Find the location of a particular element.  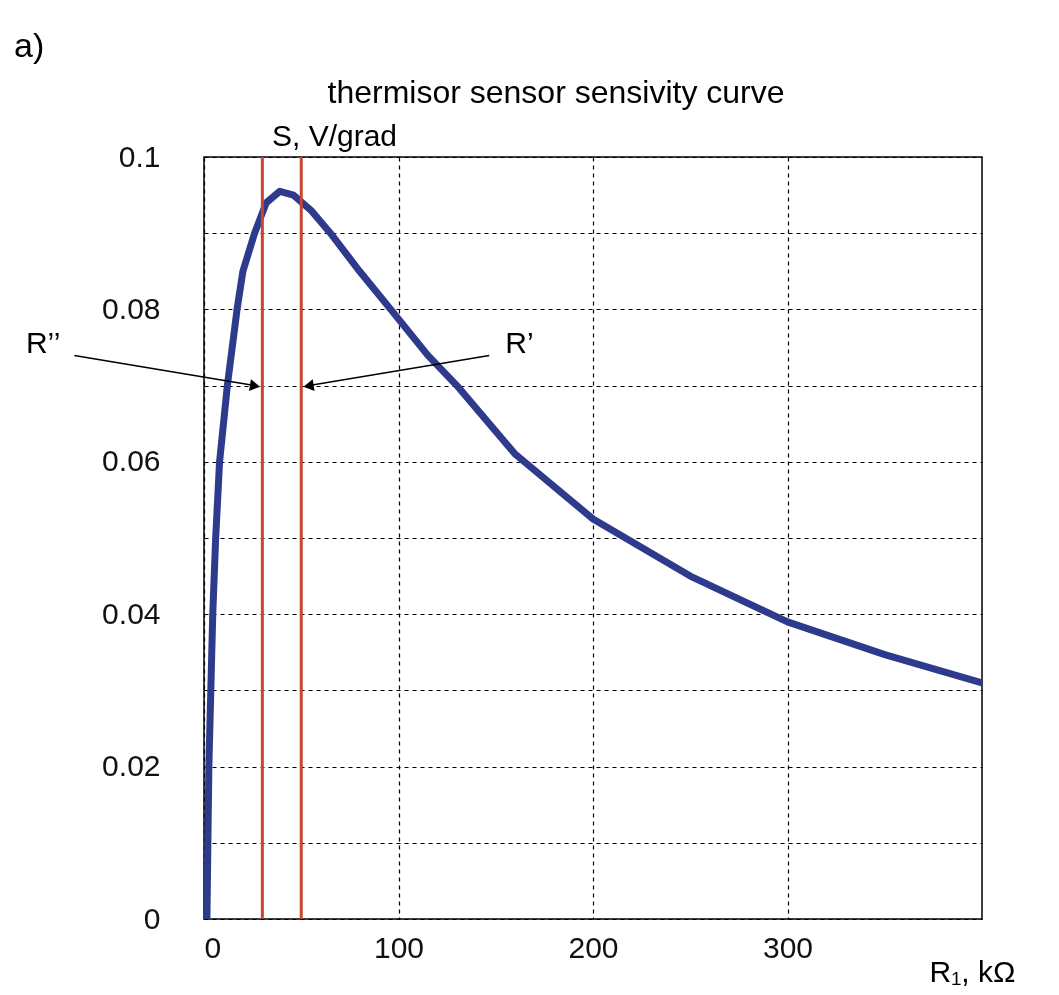

x-tick-label: 100 is located at coordinates (399, 947).